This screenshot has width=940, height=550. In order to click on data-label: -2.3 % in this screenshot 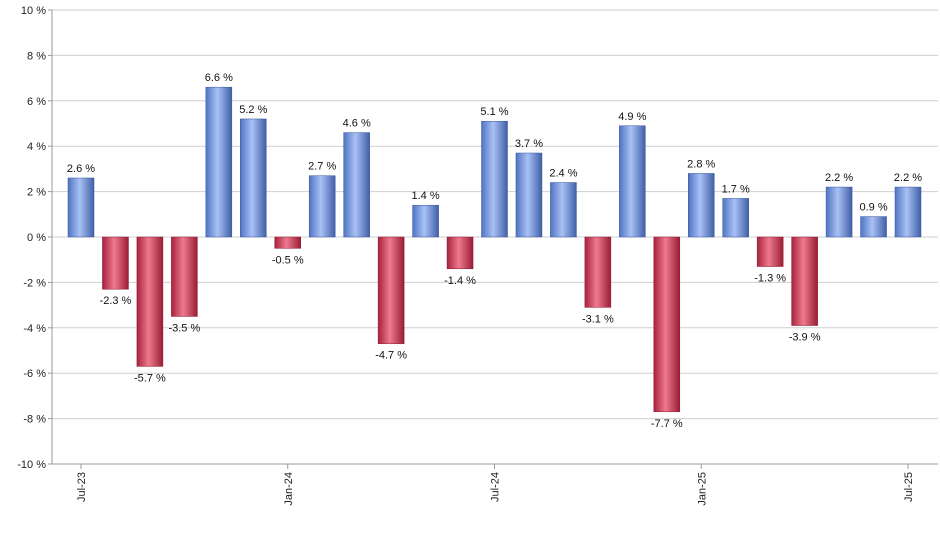, I will do `click(116, 301)`.